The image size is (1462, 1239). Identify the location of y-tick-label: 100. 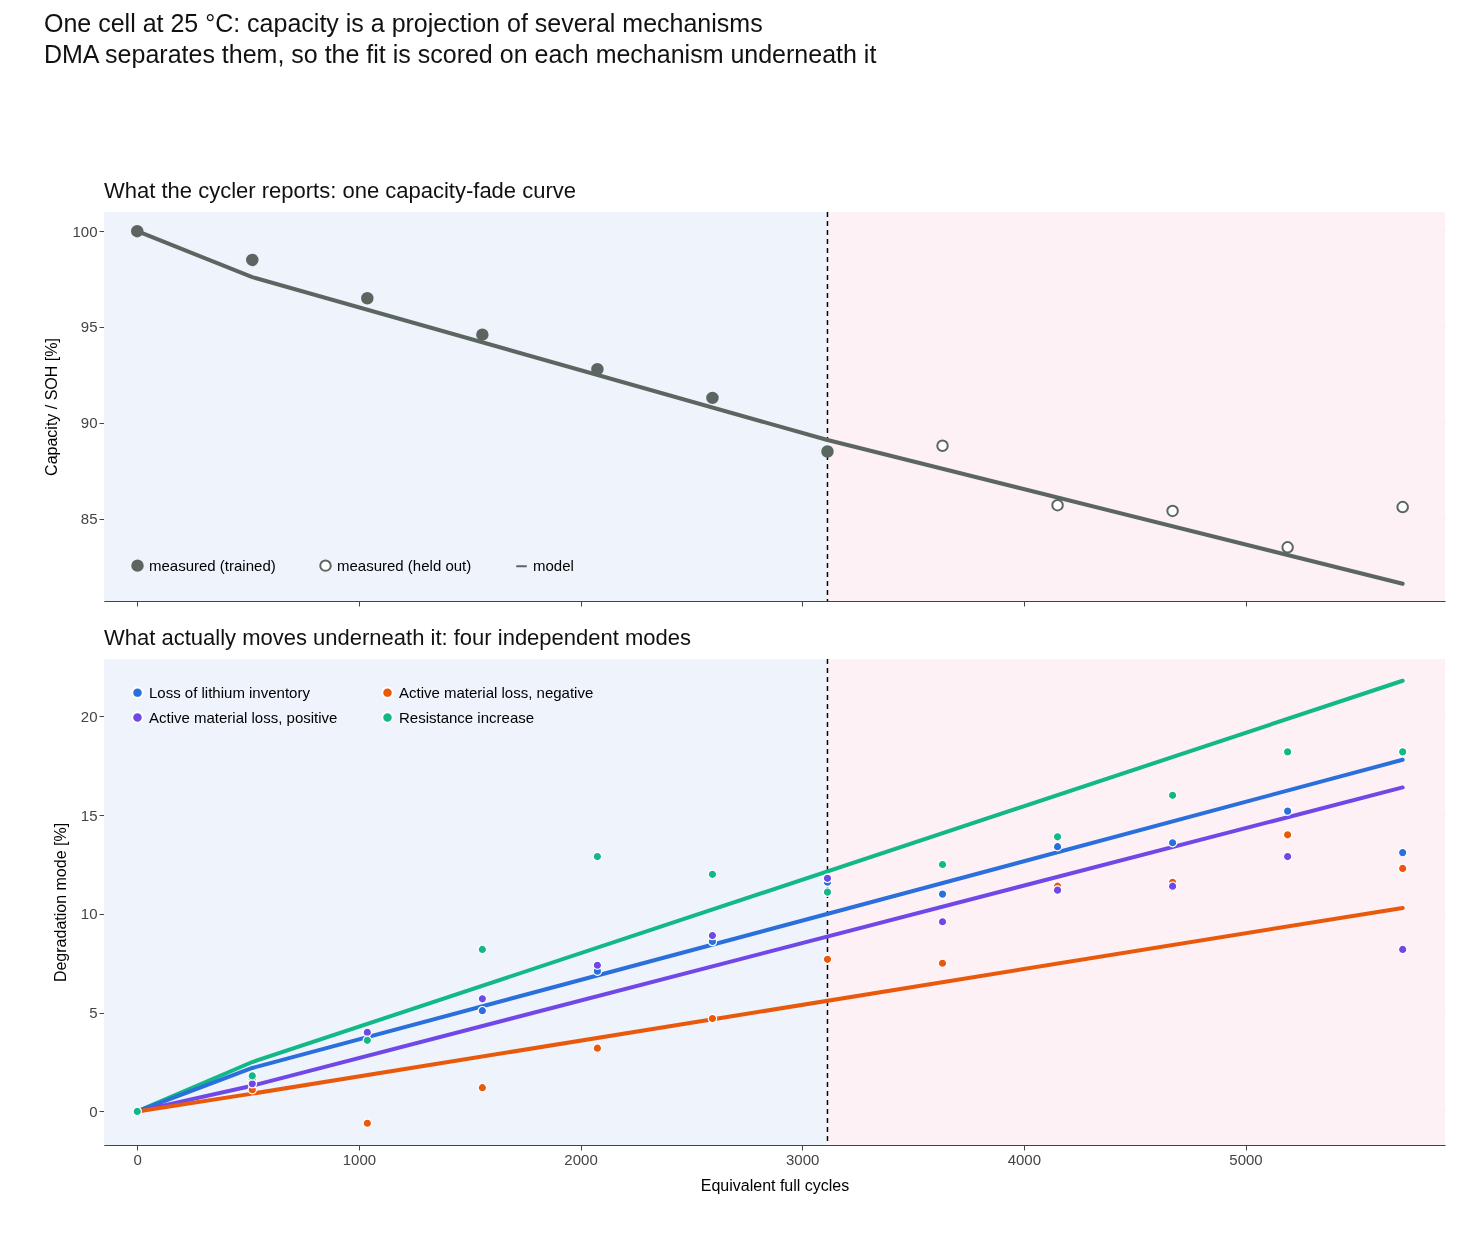
(85, 231).